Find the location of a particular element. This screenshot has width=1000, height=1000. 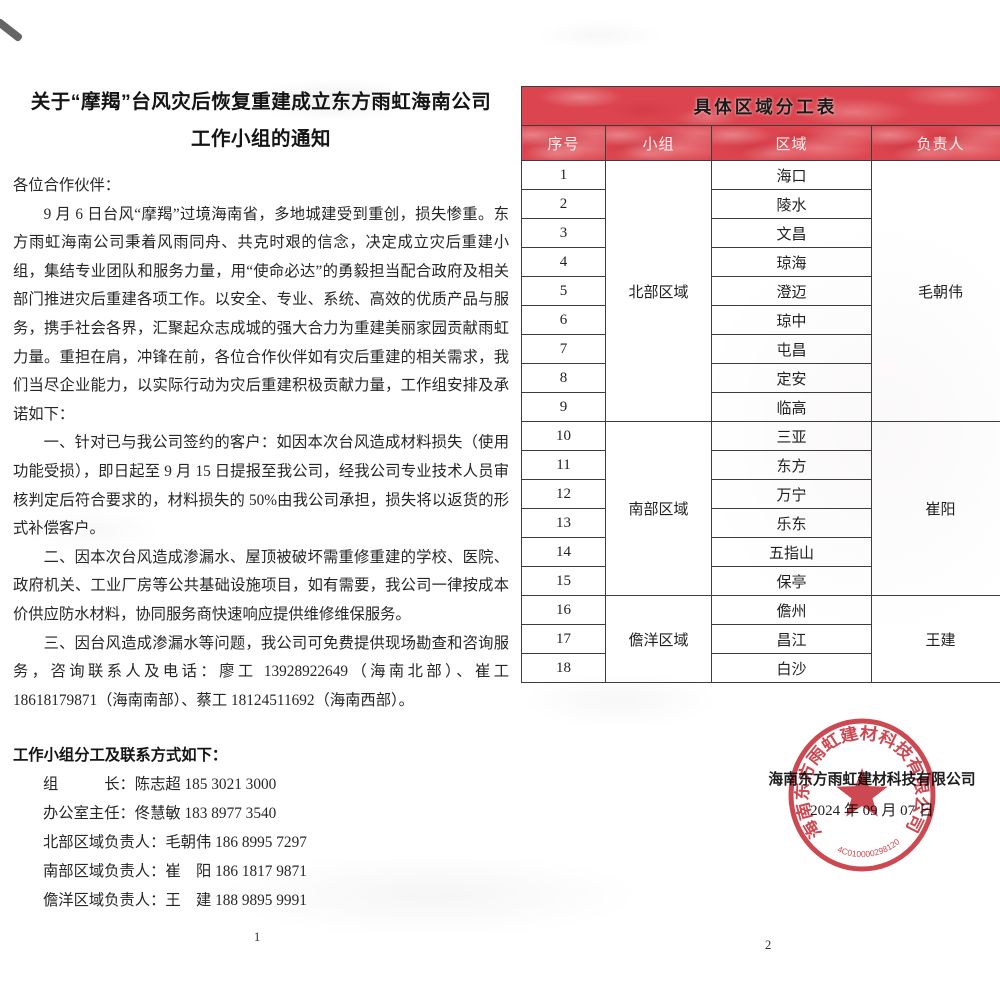

leader-cell-south: 崔阳 is located at coordinates (935, 508).